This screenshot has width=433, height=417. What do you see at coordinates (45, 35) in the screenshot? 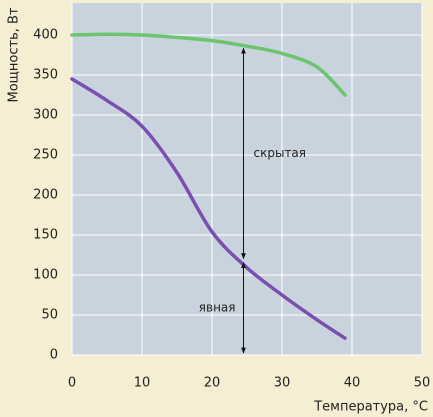
I see `y-tick-label: 400` at bounding box center [45, 35].